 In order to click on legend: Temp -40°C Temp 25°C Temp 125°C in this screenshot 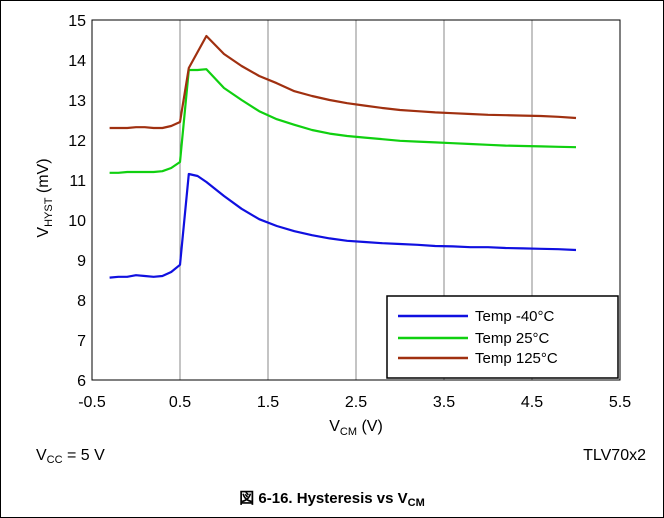, I will do `click(502, 337)`.